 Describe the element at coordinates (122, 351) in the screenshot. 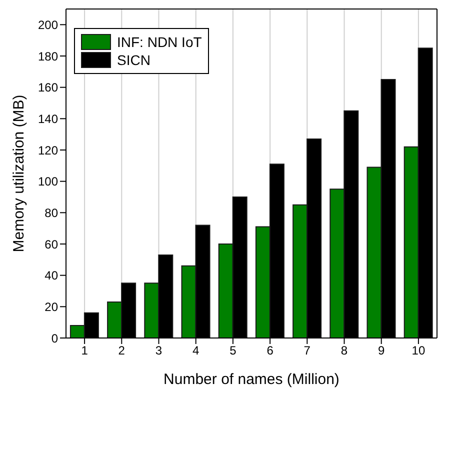

I see `x-tick-label: 2` at that location.